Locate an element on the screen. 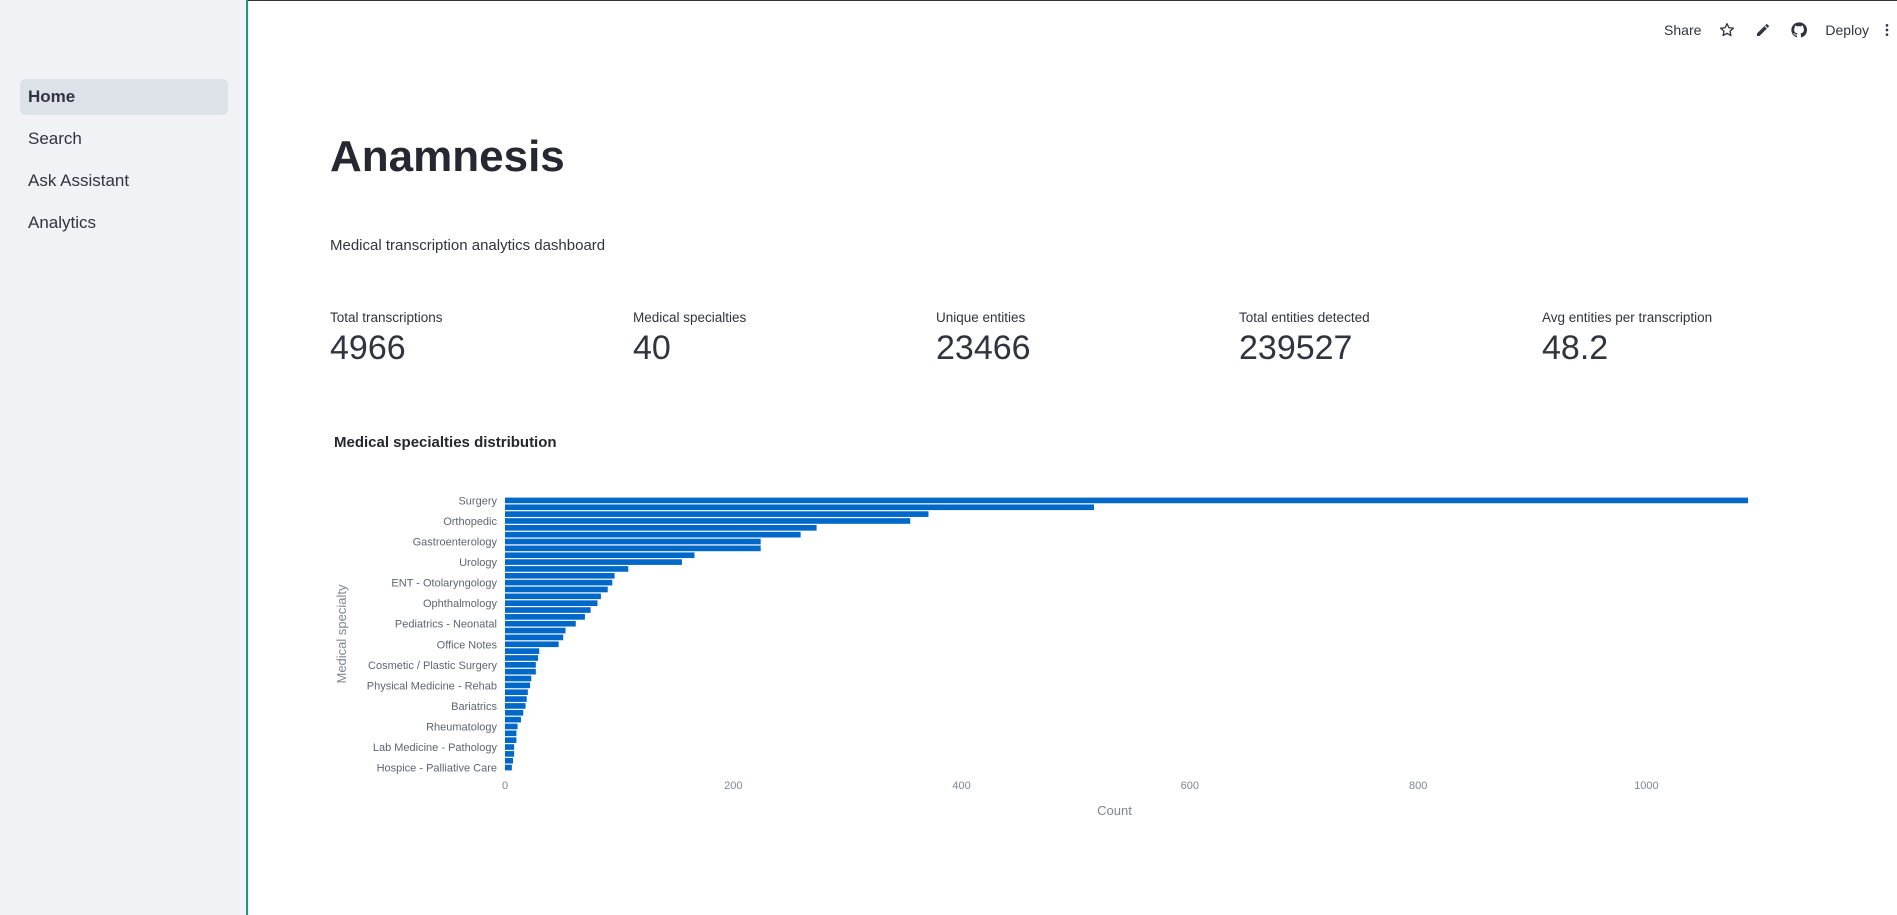 This screenshot has width=1897, height=915. y-tick-label: Pediatrics - Neonatal is located at coordinates (446, 625).